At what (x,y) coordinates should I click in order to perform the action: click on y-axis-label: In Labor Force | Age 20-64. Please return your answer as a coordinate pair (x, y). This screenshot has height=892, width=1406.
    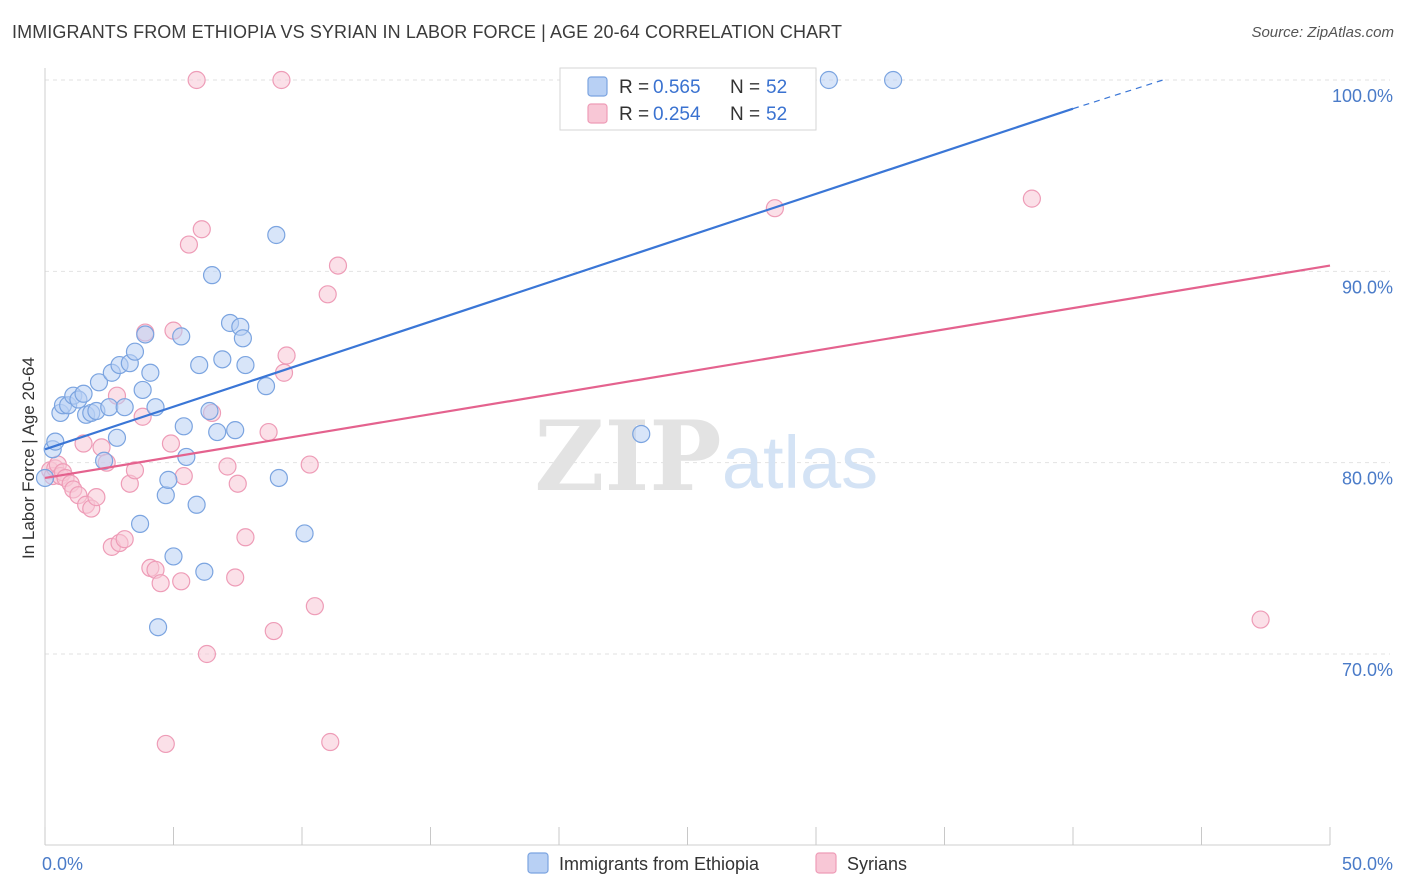
    Looking at the image, I should click on (28, 458).